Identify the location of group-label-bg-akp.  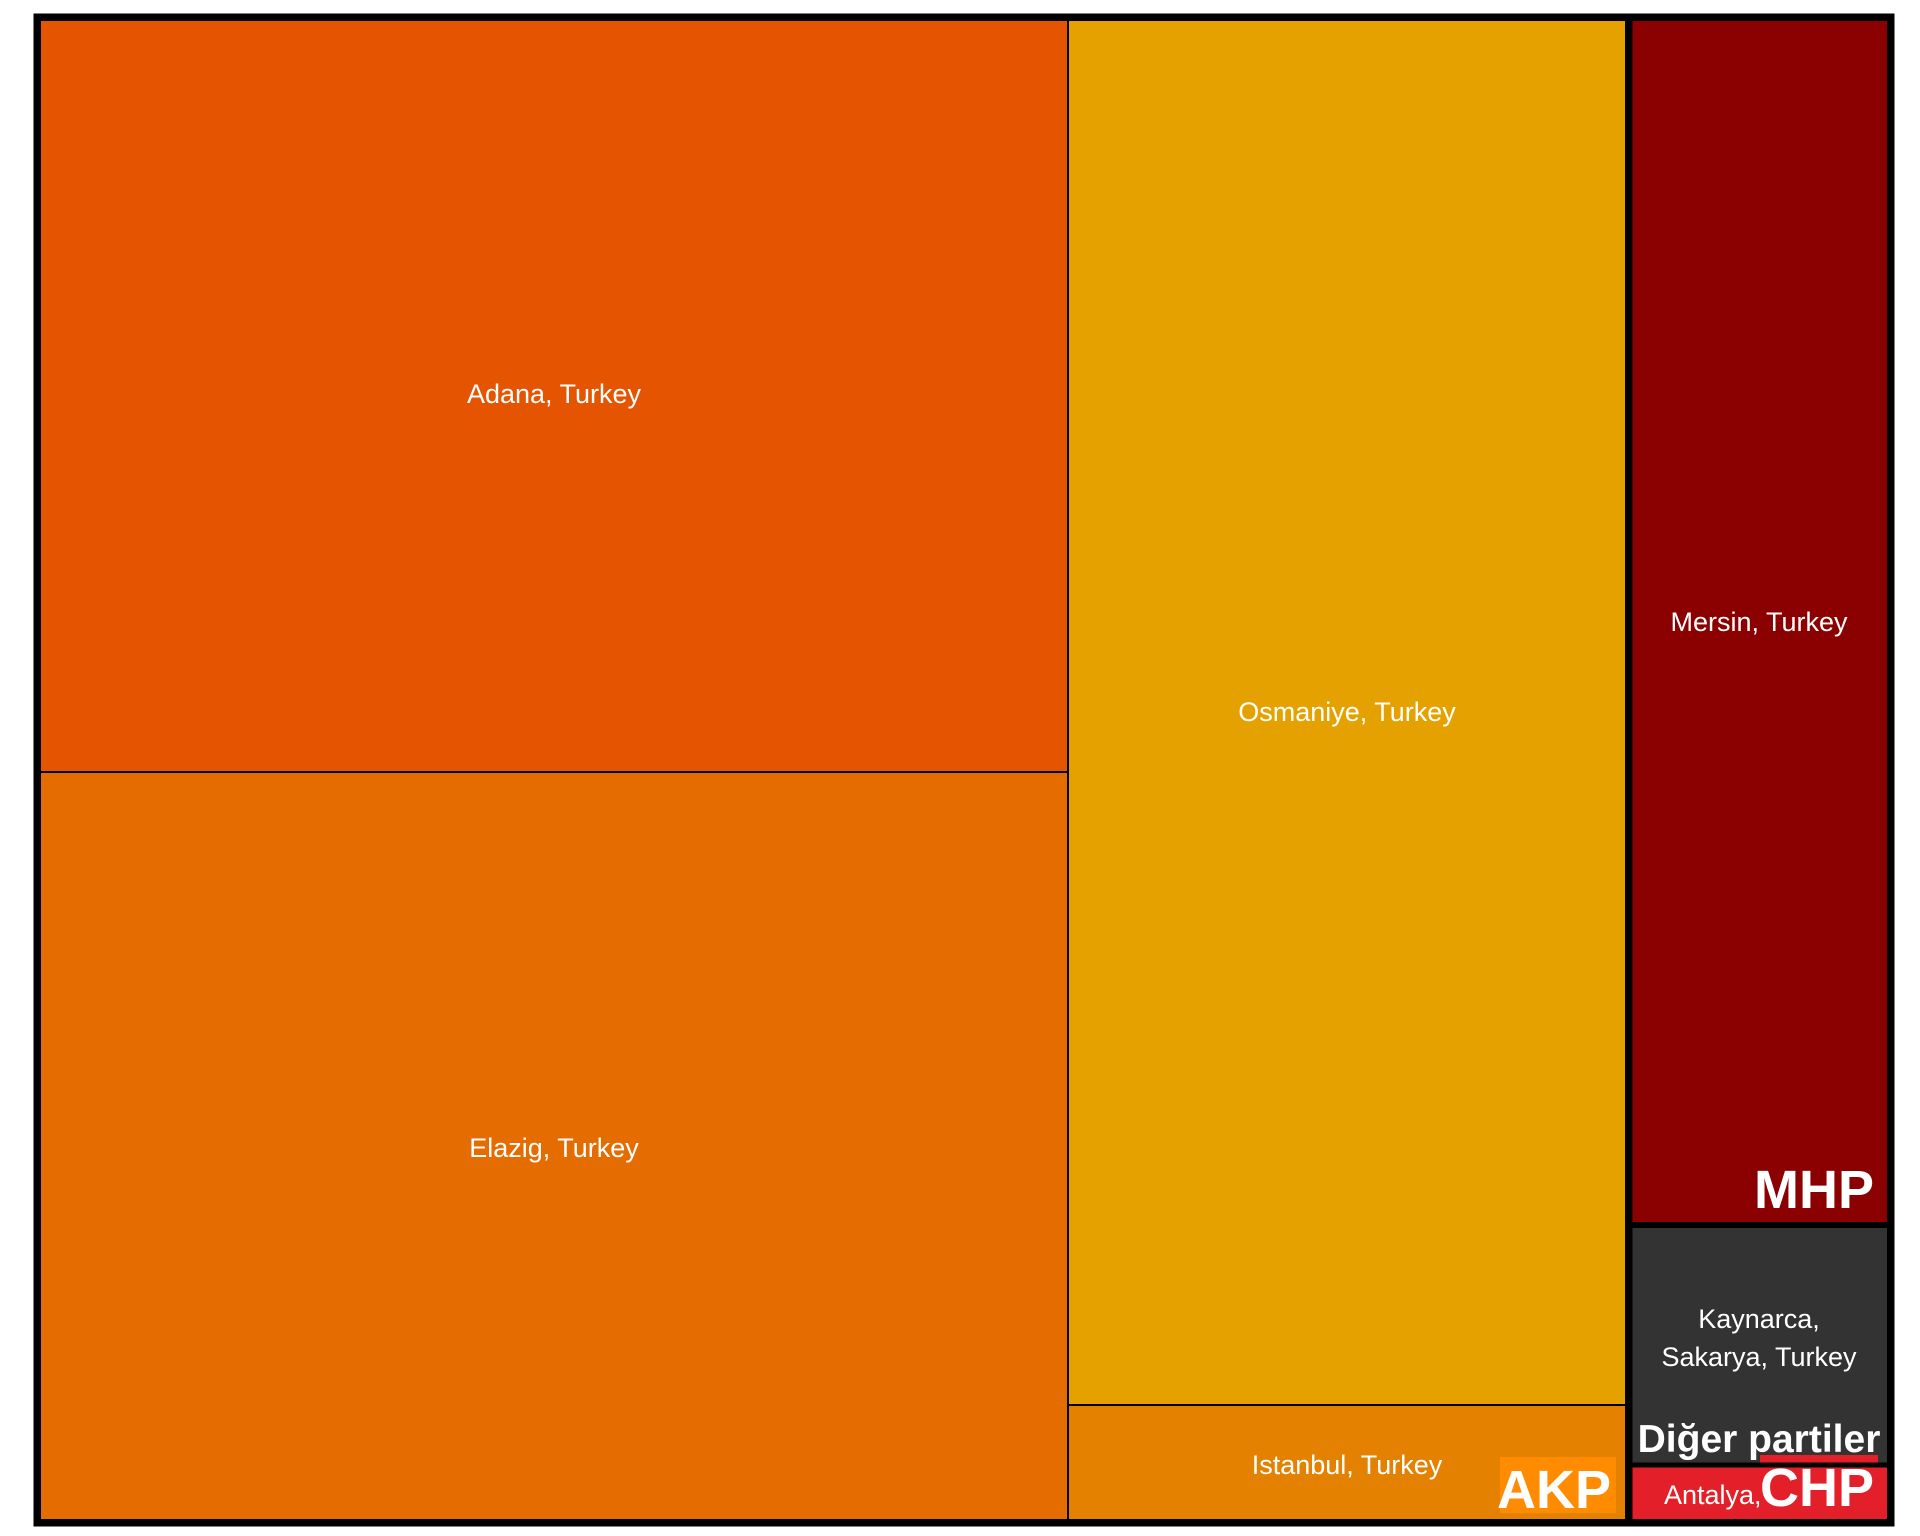
(1558, 1485).